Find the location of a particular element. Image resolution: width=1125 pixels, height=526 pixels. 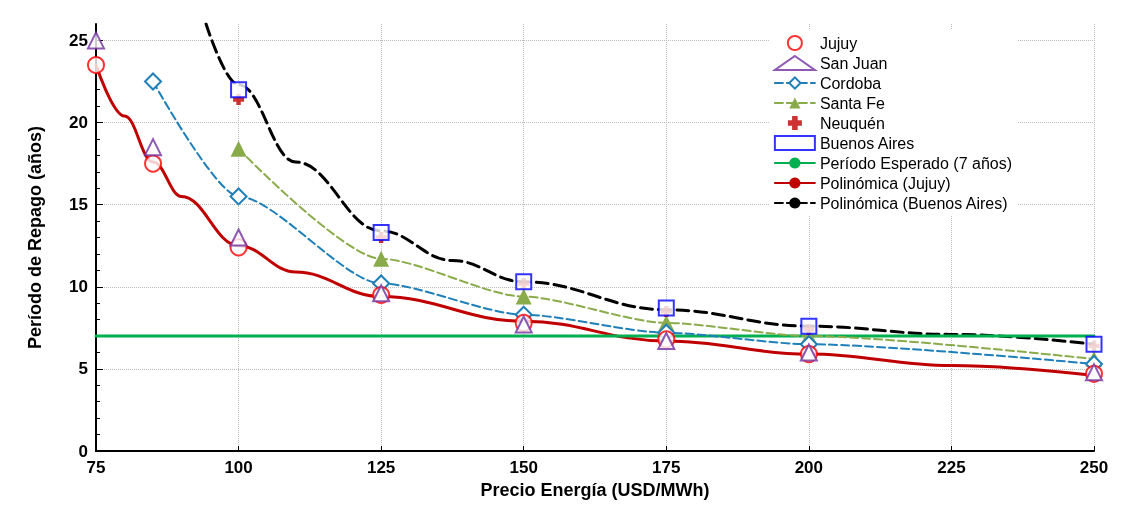

legend-label: Cordoba is located at coordinates (850, 83).